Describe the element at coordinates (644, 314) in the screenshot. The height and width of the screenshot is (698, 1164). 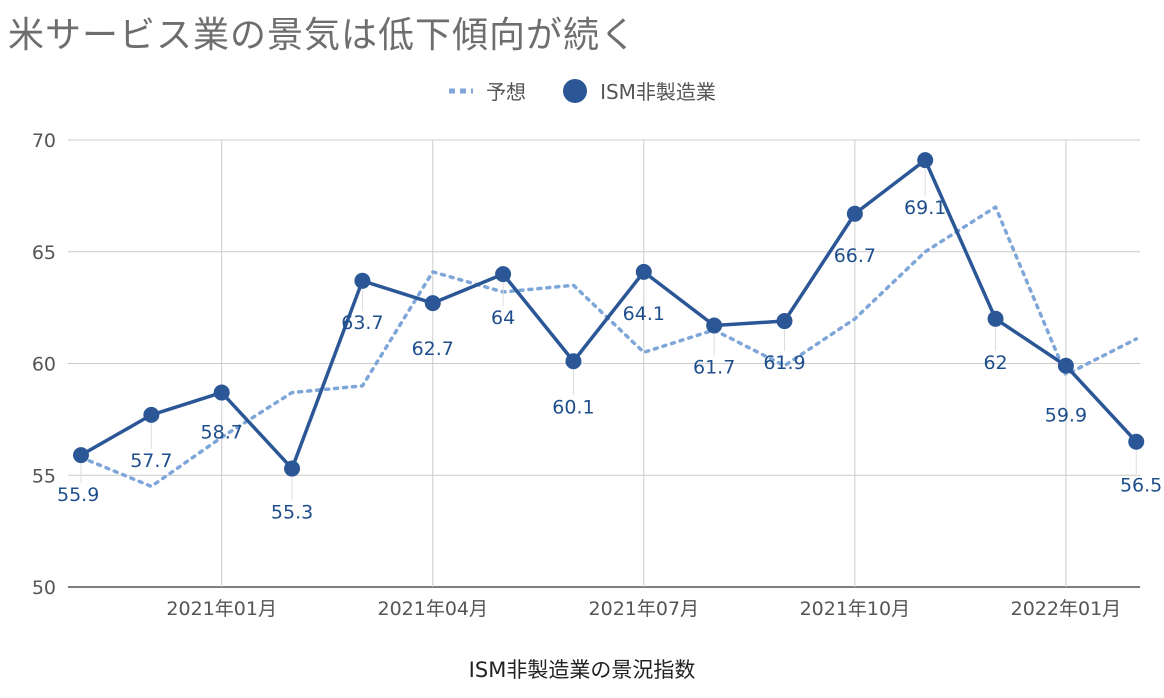
I see `data-label: 64.1` at that location.